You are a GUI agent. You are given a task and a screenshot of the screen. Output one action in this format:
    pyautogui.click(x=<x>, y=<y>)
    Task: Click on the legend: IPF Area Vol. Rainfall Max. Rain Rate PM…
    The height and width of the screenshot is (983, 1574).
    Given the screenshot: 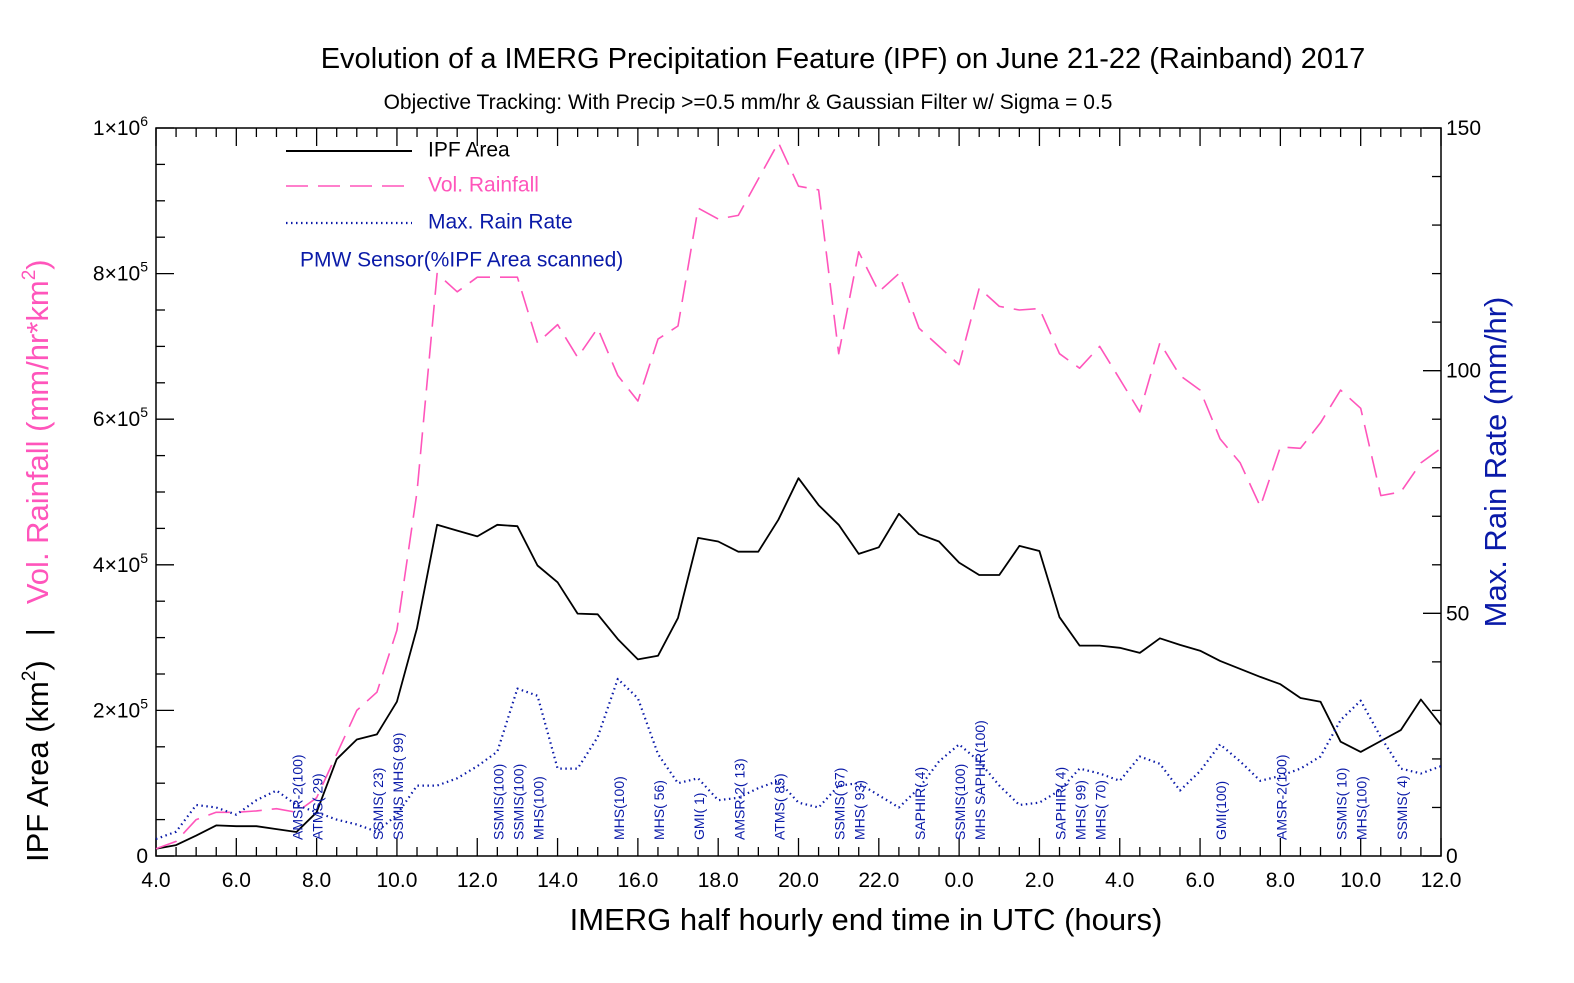 What is the action you would take?
    pyautogui.click(x=454, y=205)
    